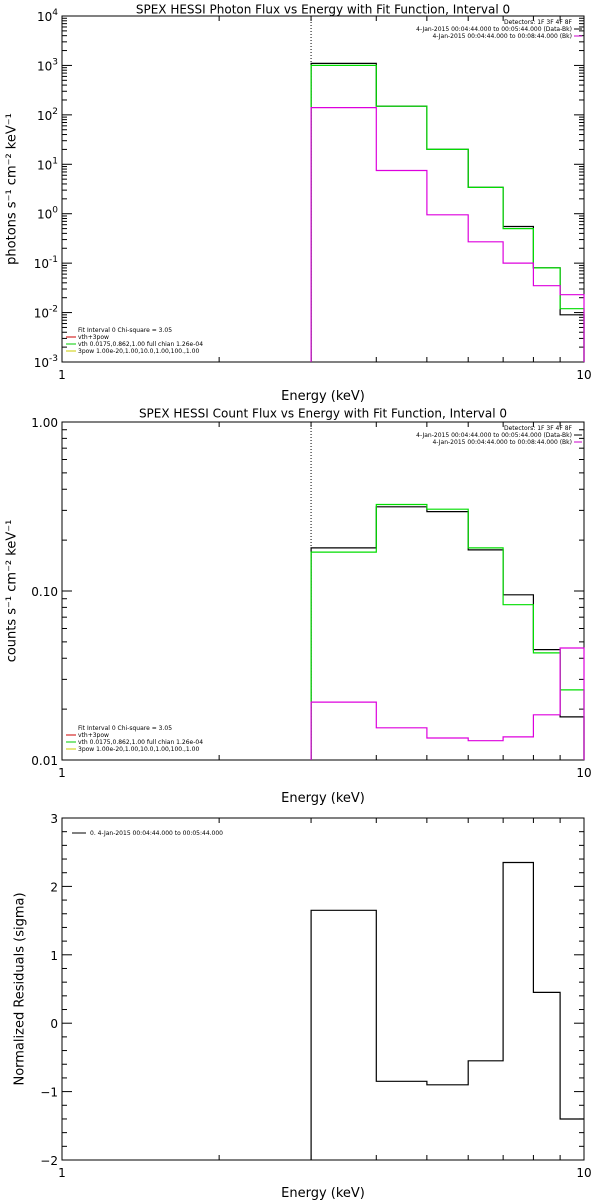 The image size is (600, 1200). What do you see at coordinates (46, 362) in the screenshot?
I see `y-tick-label: 10⁻³` at bounding box center [46, 362].